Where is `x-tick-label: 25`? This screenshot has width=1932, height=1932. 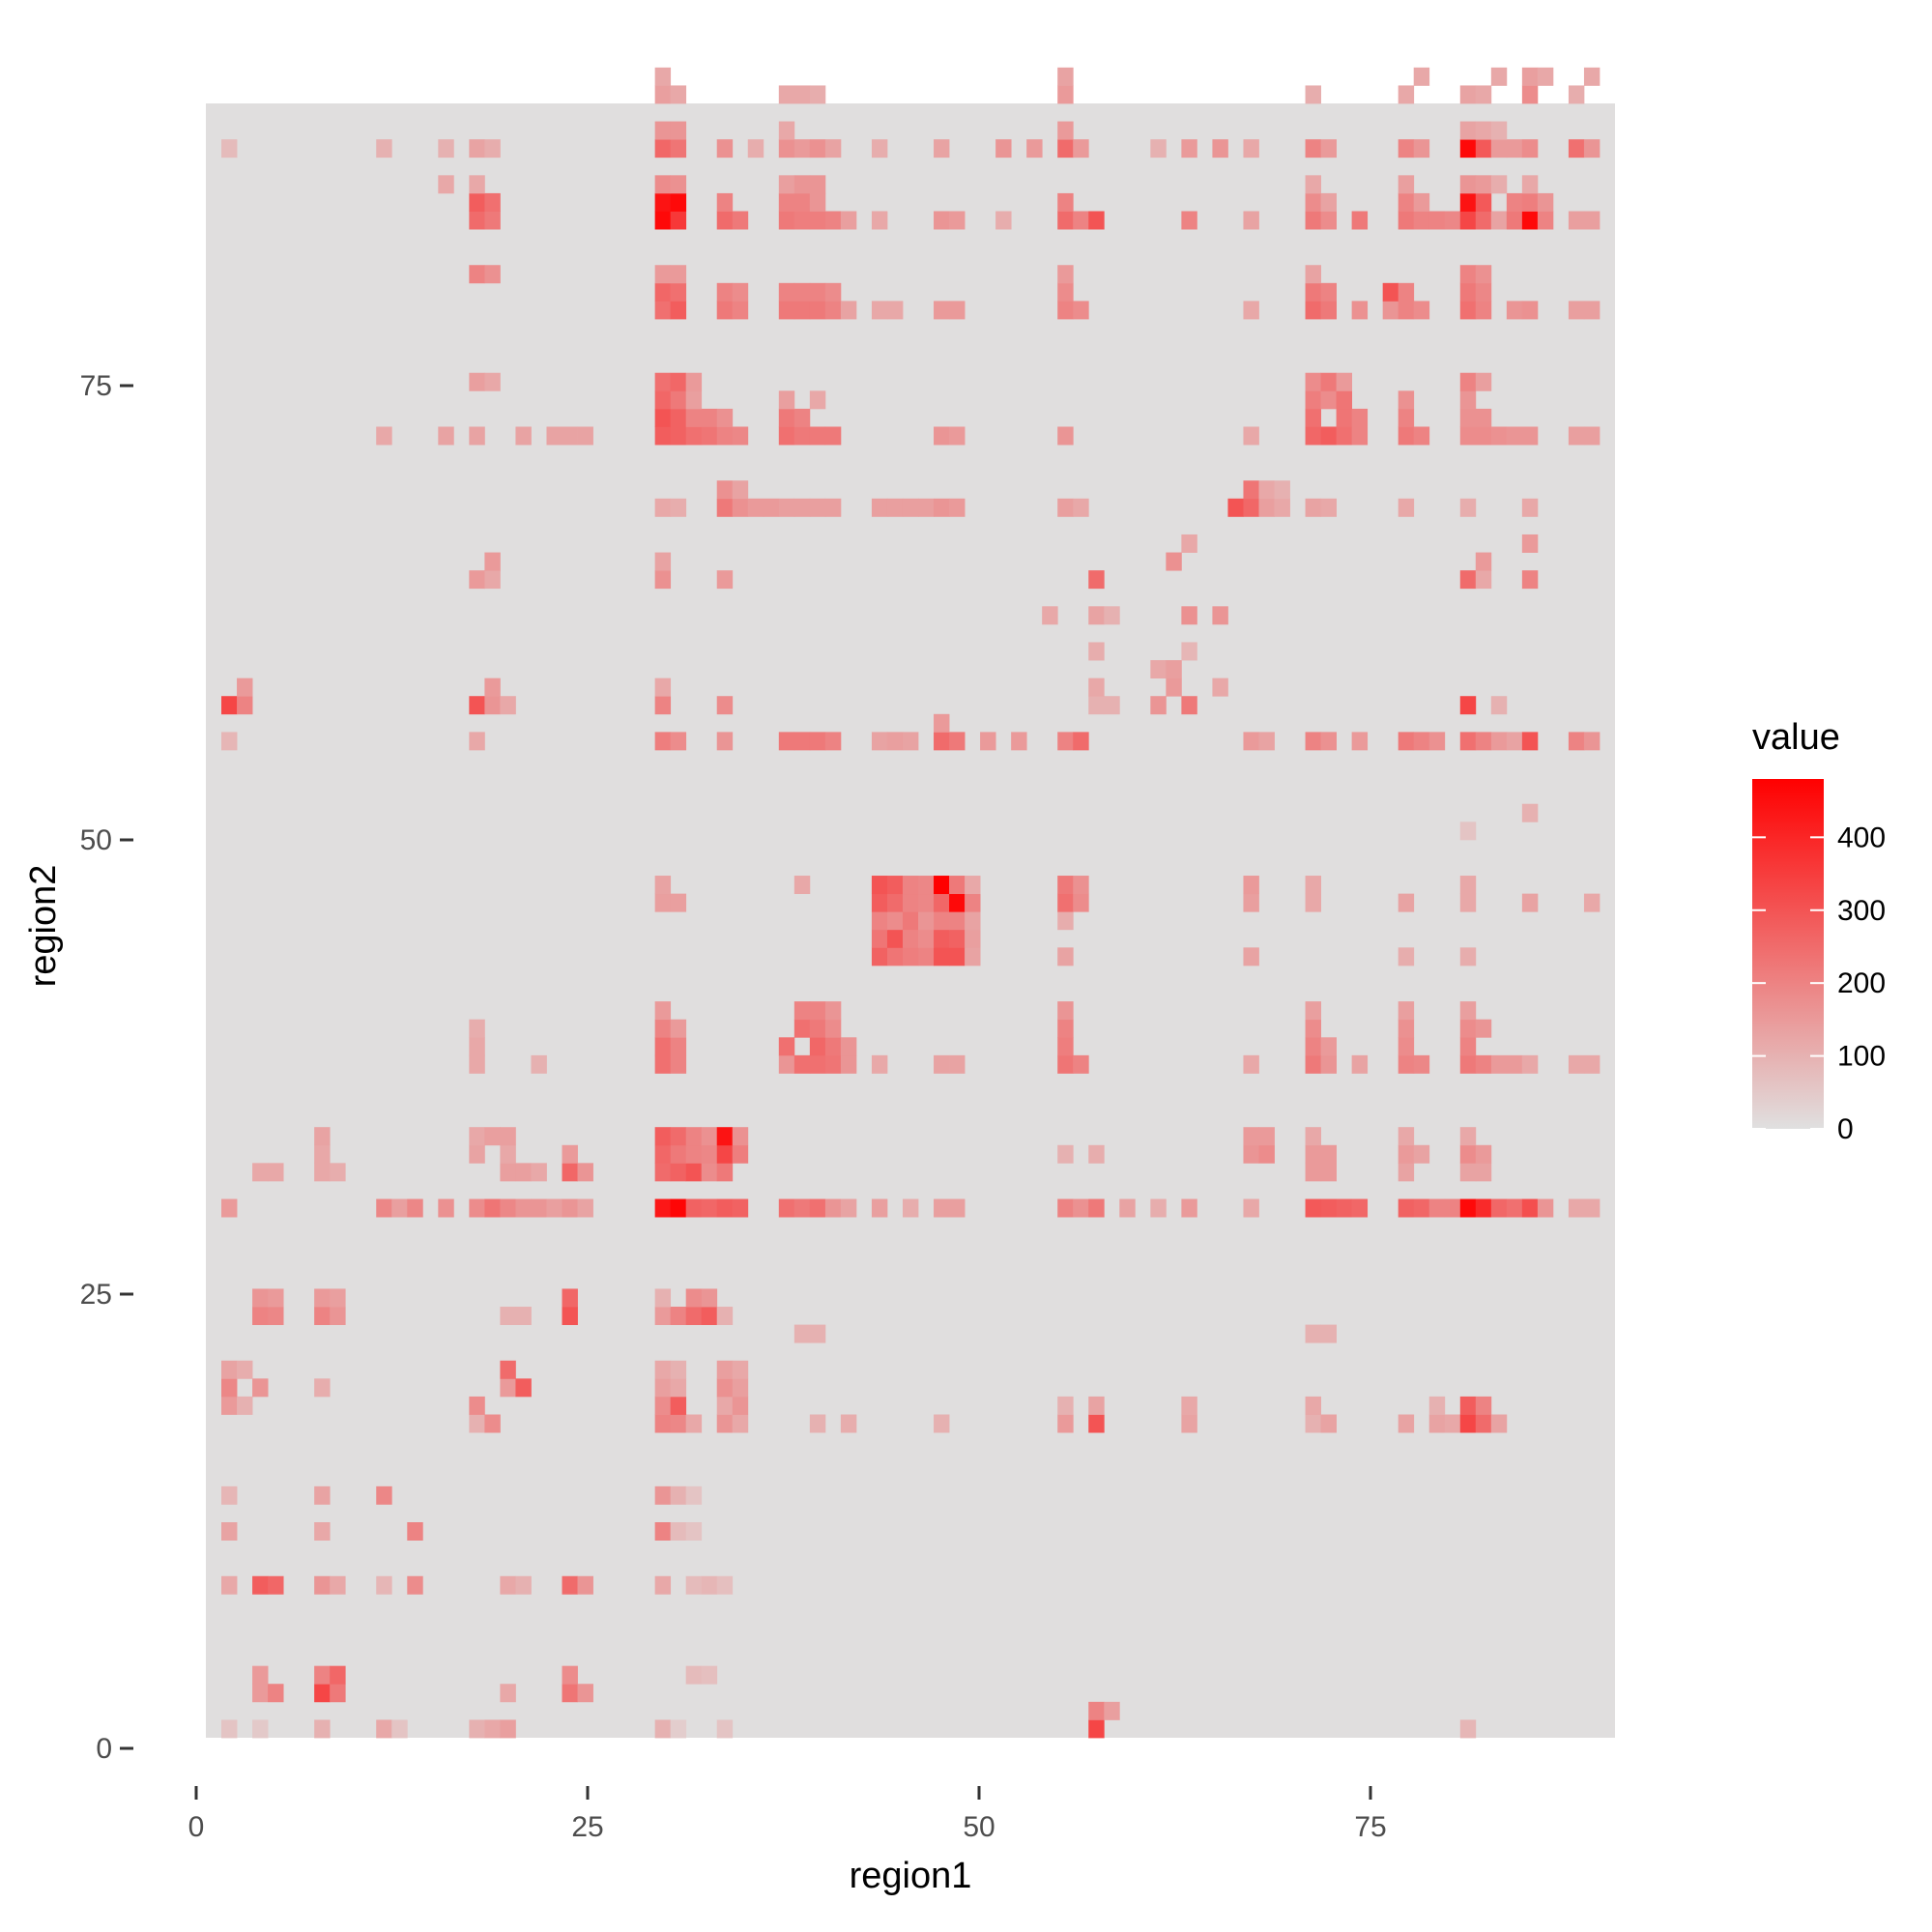
x-tick-label: 25 is located at coordinates (587, 1827).